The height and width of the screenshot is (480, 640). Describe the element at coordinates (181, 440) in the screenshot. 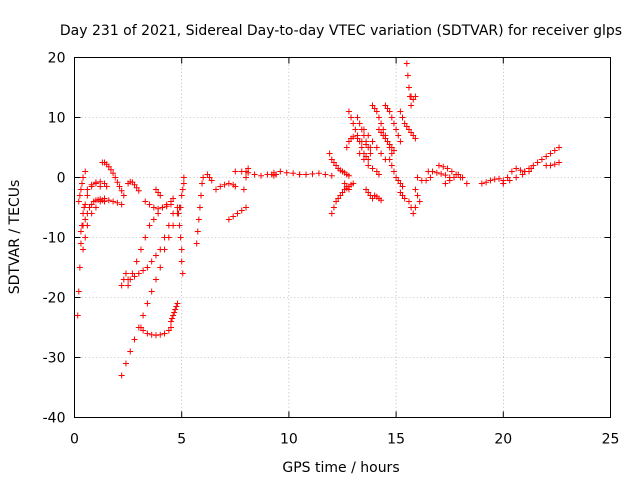

I see `x-tick-label: 5` at that location.